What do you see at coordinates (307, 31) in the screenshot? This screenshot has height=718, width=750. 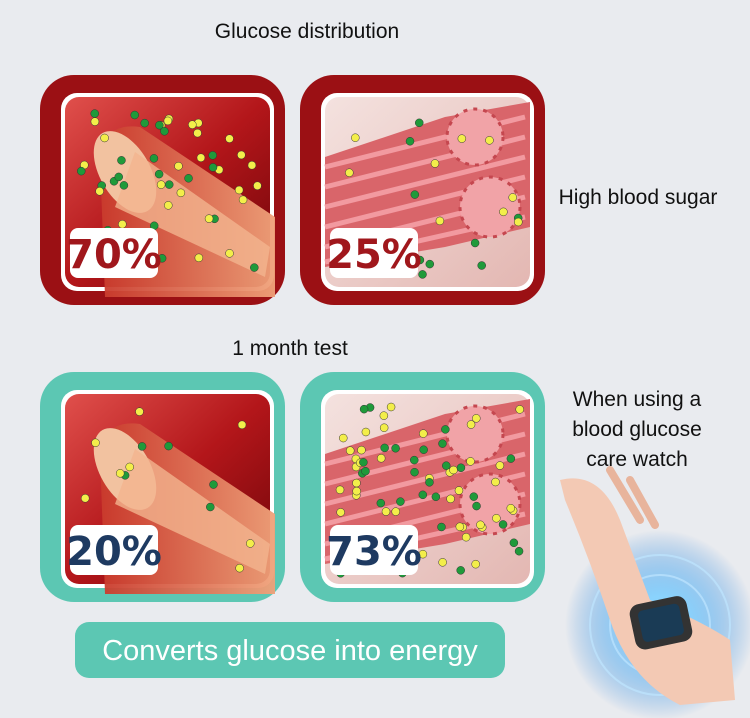 I see `section-heading: Glucose distribution` at bounding box center [307, 31].